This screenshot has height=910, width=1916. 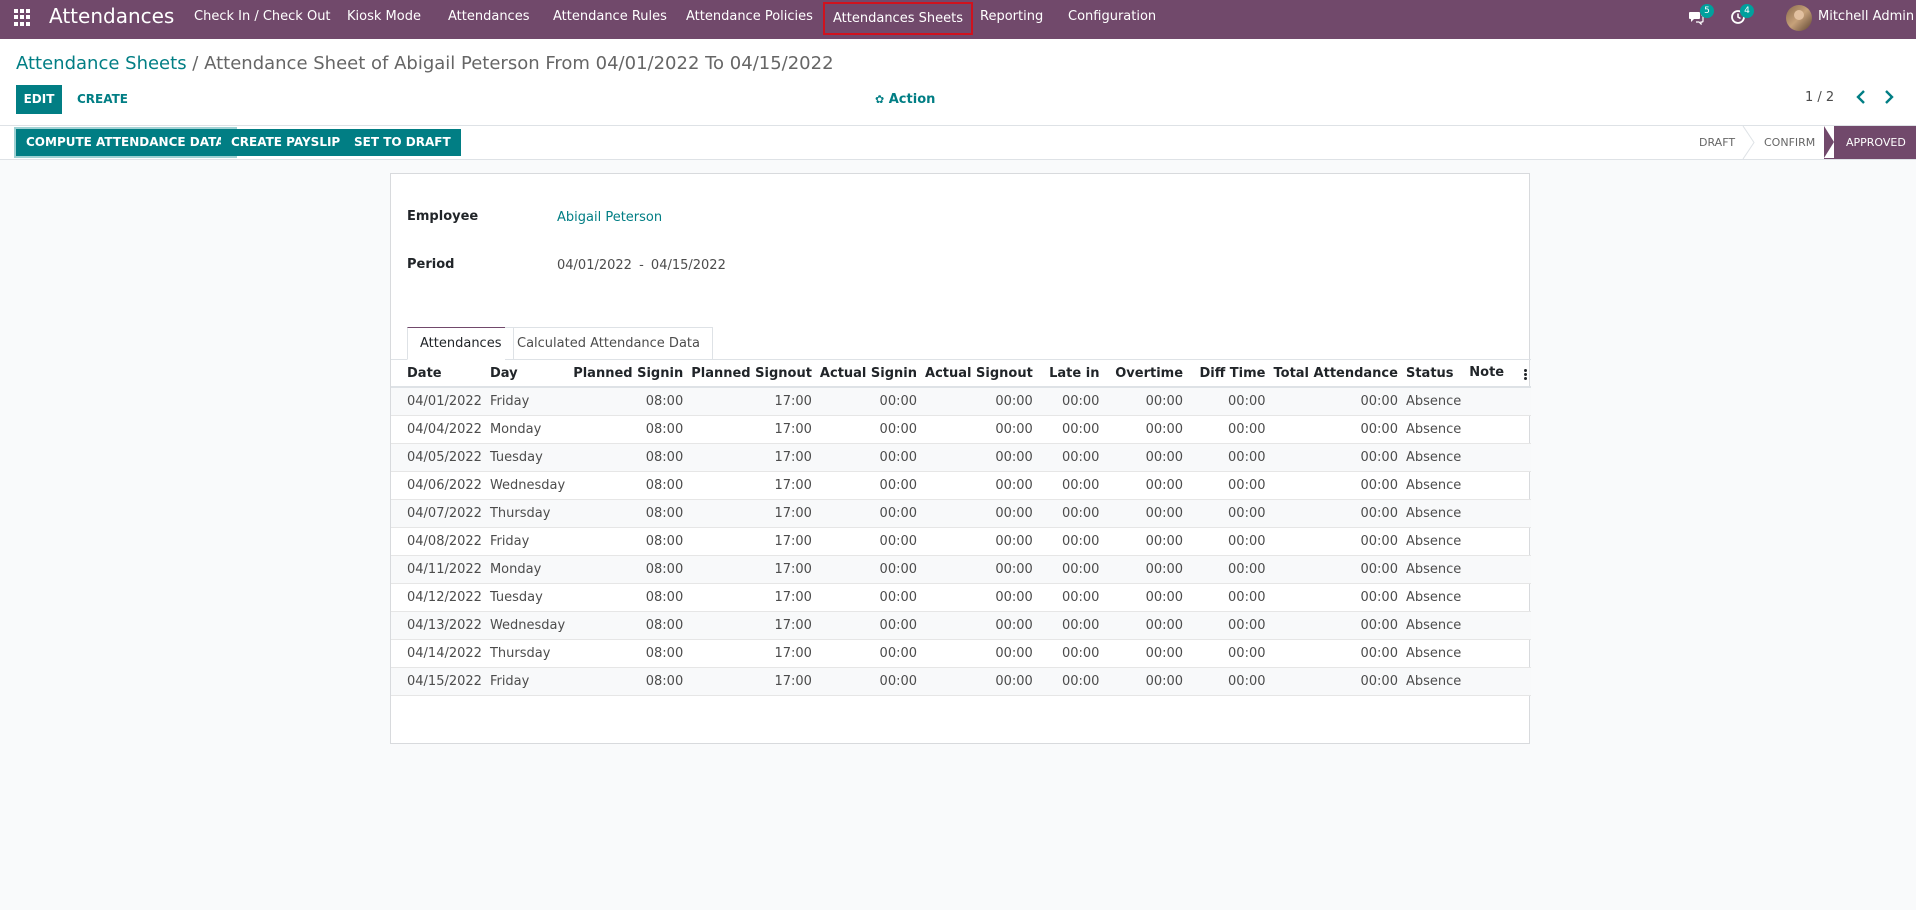 I want to click on column-status: Status, so click(x=1433, y=374).